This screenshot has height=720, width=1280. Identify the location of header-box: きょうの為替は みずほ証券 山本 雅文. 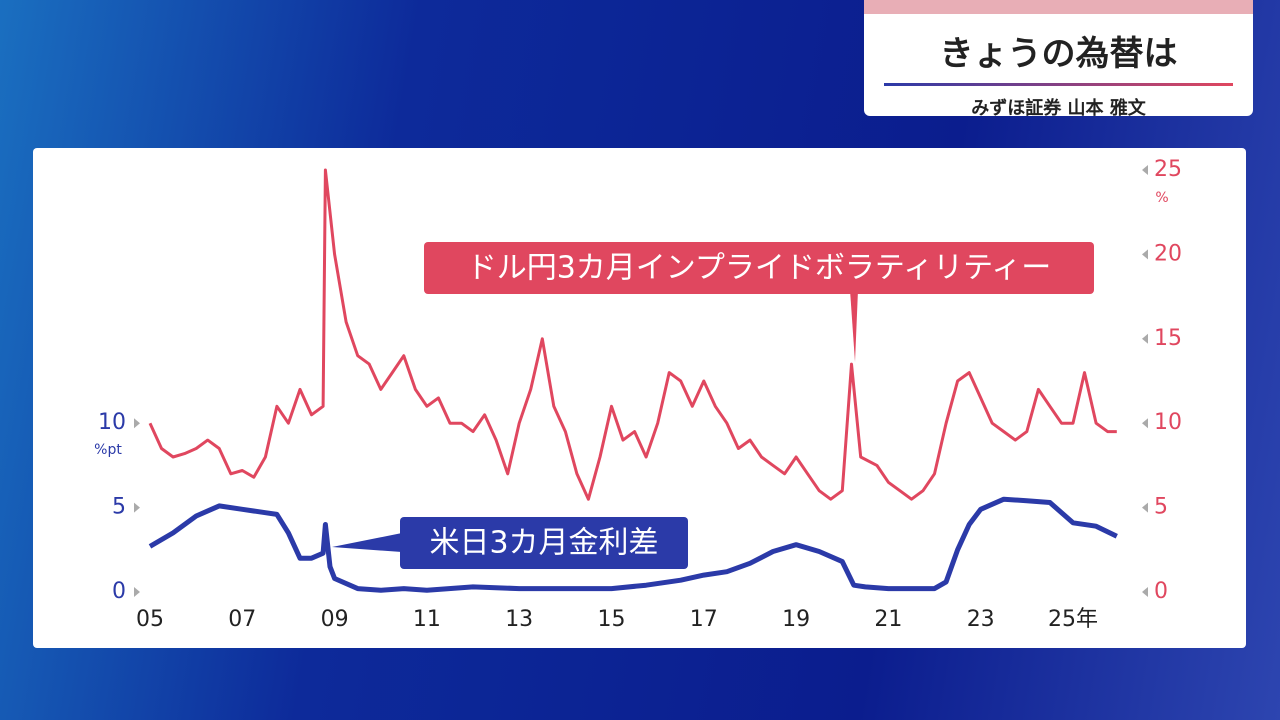
(1058, 59).